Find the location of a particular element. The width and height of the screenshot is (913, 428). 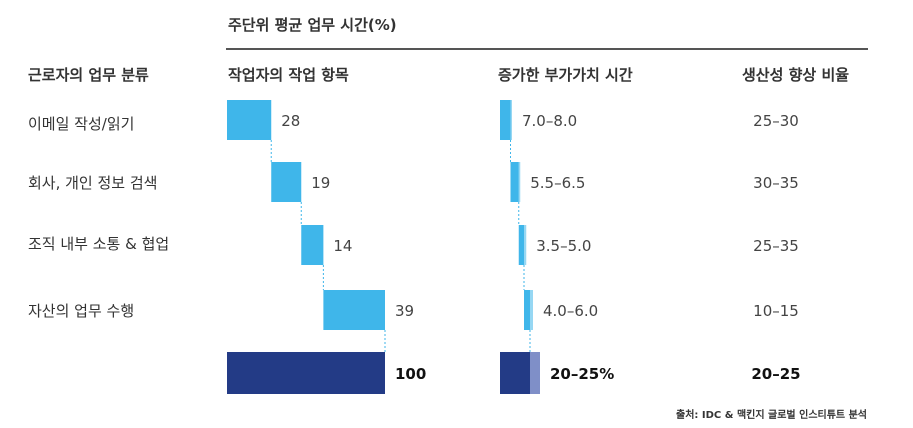

share-value-label: 39 is located at coordinates (404, 311).